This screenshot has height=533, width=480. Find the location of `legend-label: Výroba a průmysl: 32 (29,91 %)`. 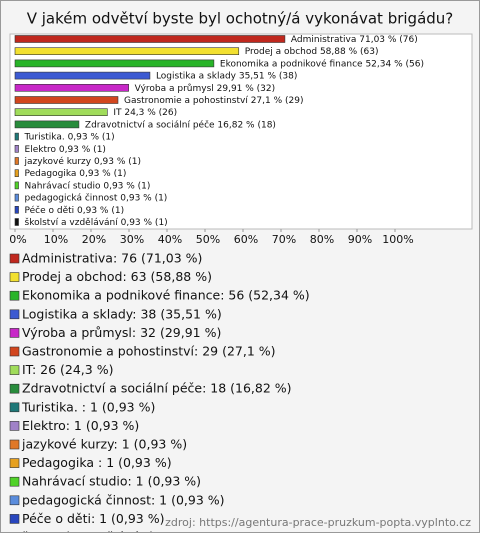

legend-label: Výroba a průmysl: 32 (29,91 %) is located at coordinates (121, 332).